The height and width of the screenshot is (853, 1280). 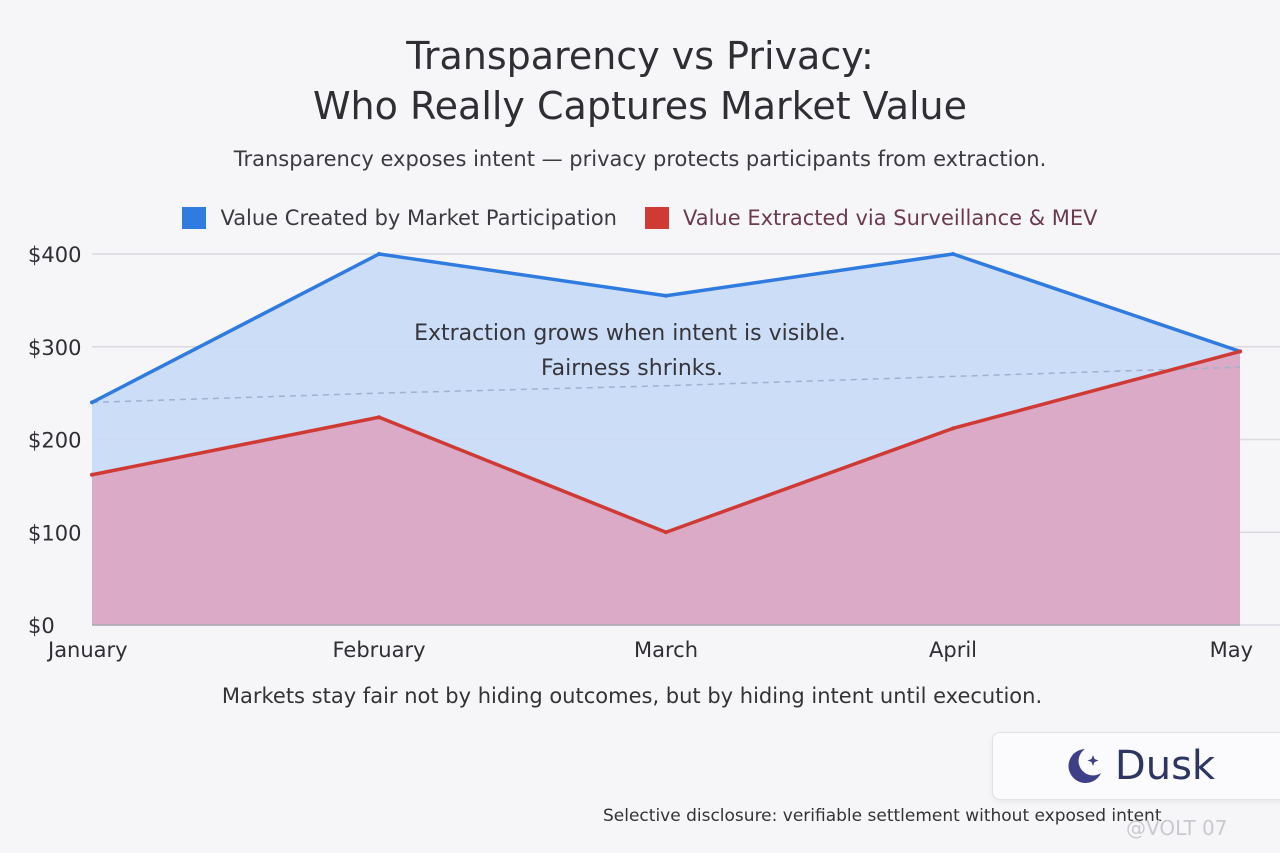 I want to click on y-tick-label: $200, so click(x=54, y=441).